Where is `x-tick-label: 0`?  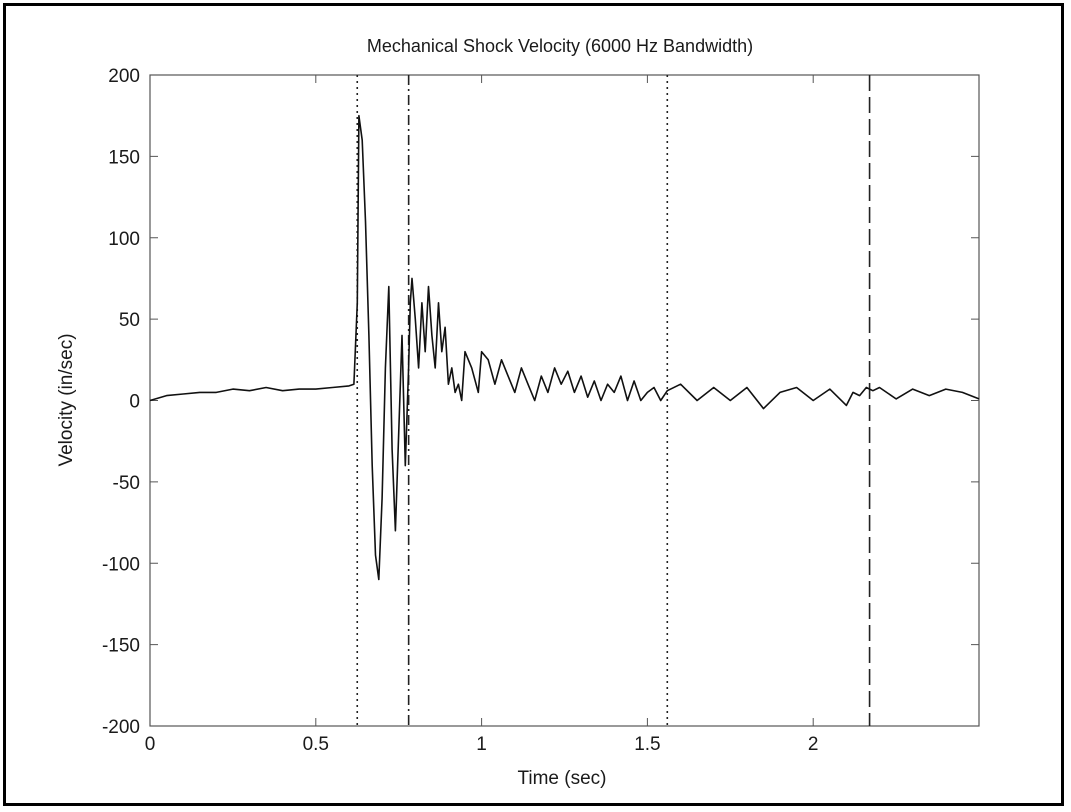
x-tick-label: 0 is located at coordinates (150, 744).